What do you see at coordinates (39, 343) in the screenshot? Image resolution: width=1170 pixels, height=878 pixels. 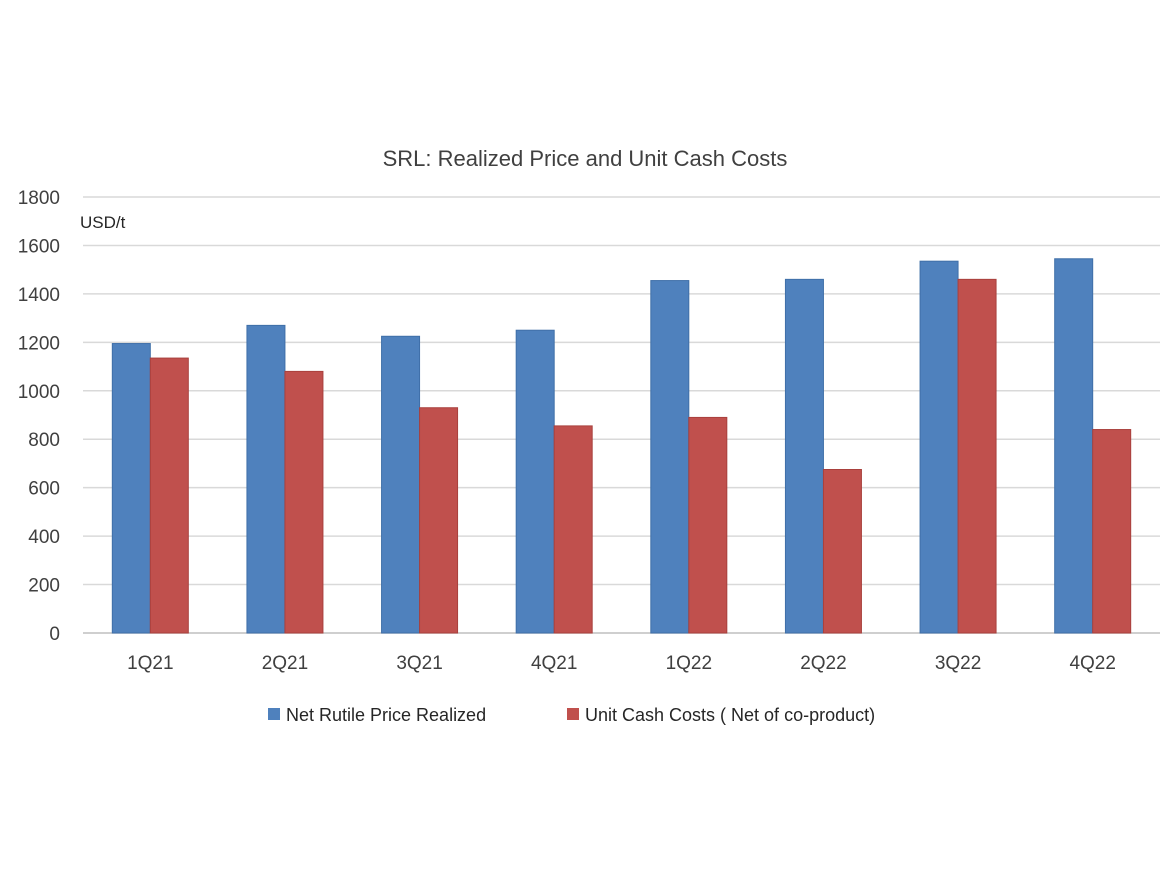 I see `y-tick-label: 1200` at bounding box center [39, 343].